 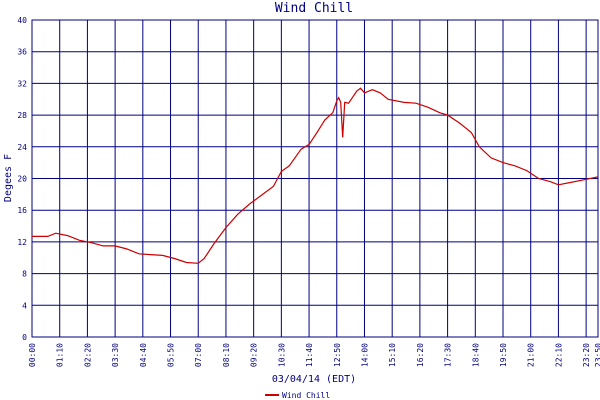 I want to click on y-tick-label: 40, so click(x=22, y=20).